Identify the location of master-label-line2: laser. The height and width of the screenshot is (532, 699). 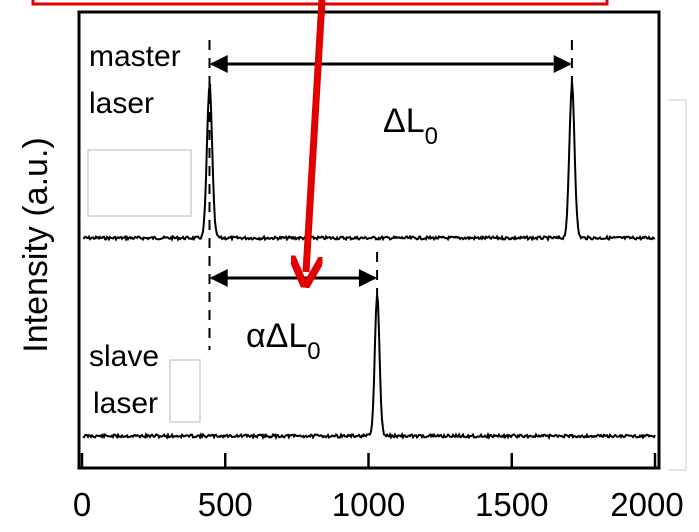
(121, 103).